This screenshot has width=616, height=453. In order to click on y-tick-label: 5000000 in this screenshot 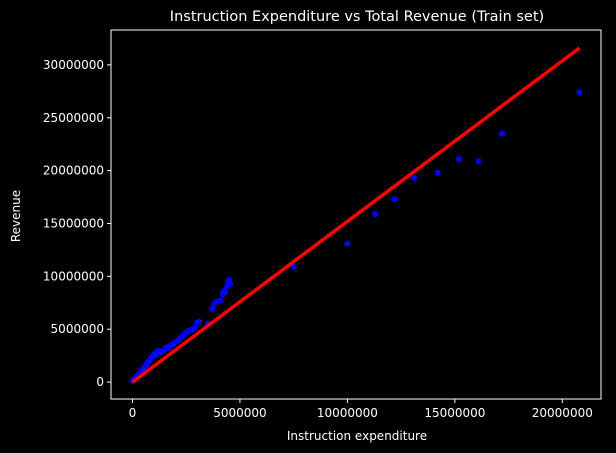, I will do `click(77, 329)`.